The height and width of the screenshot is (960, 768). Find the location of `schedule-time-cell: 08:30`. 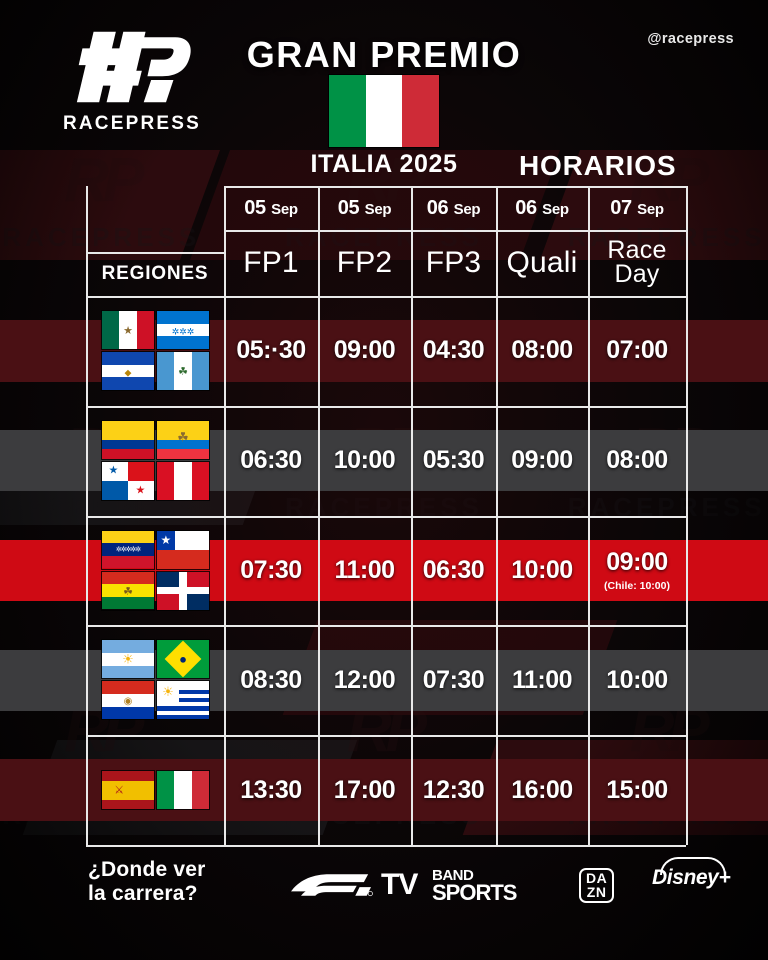

schedule-time-cell: 08:30 is located at coordinates (271, 680).